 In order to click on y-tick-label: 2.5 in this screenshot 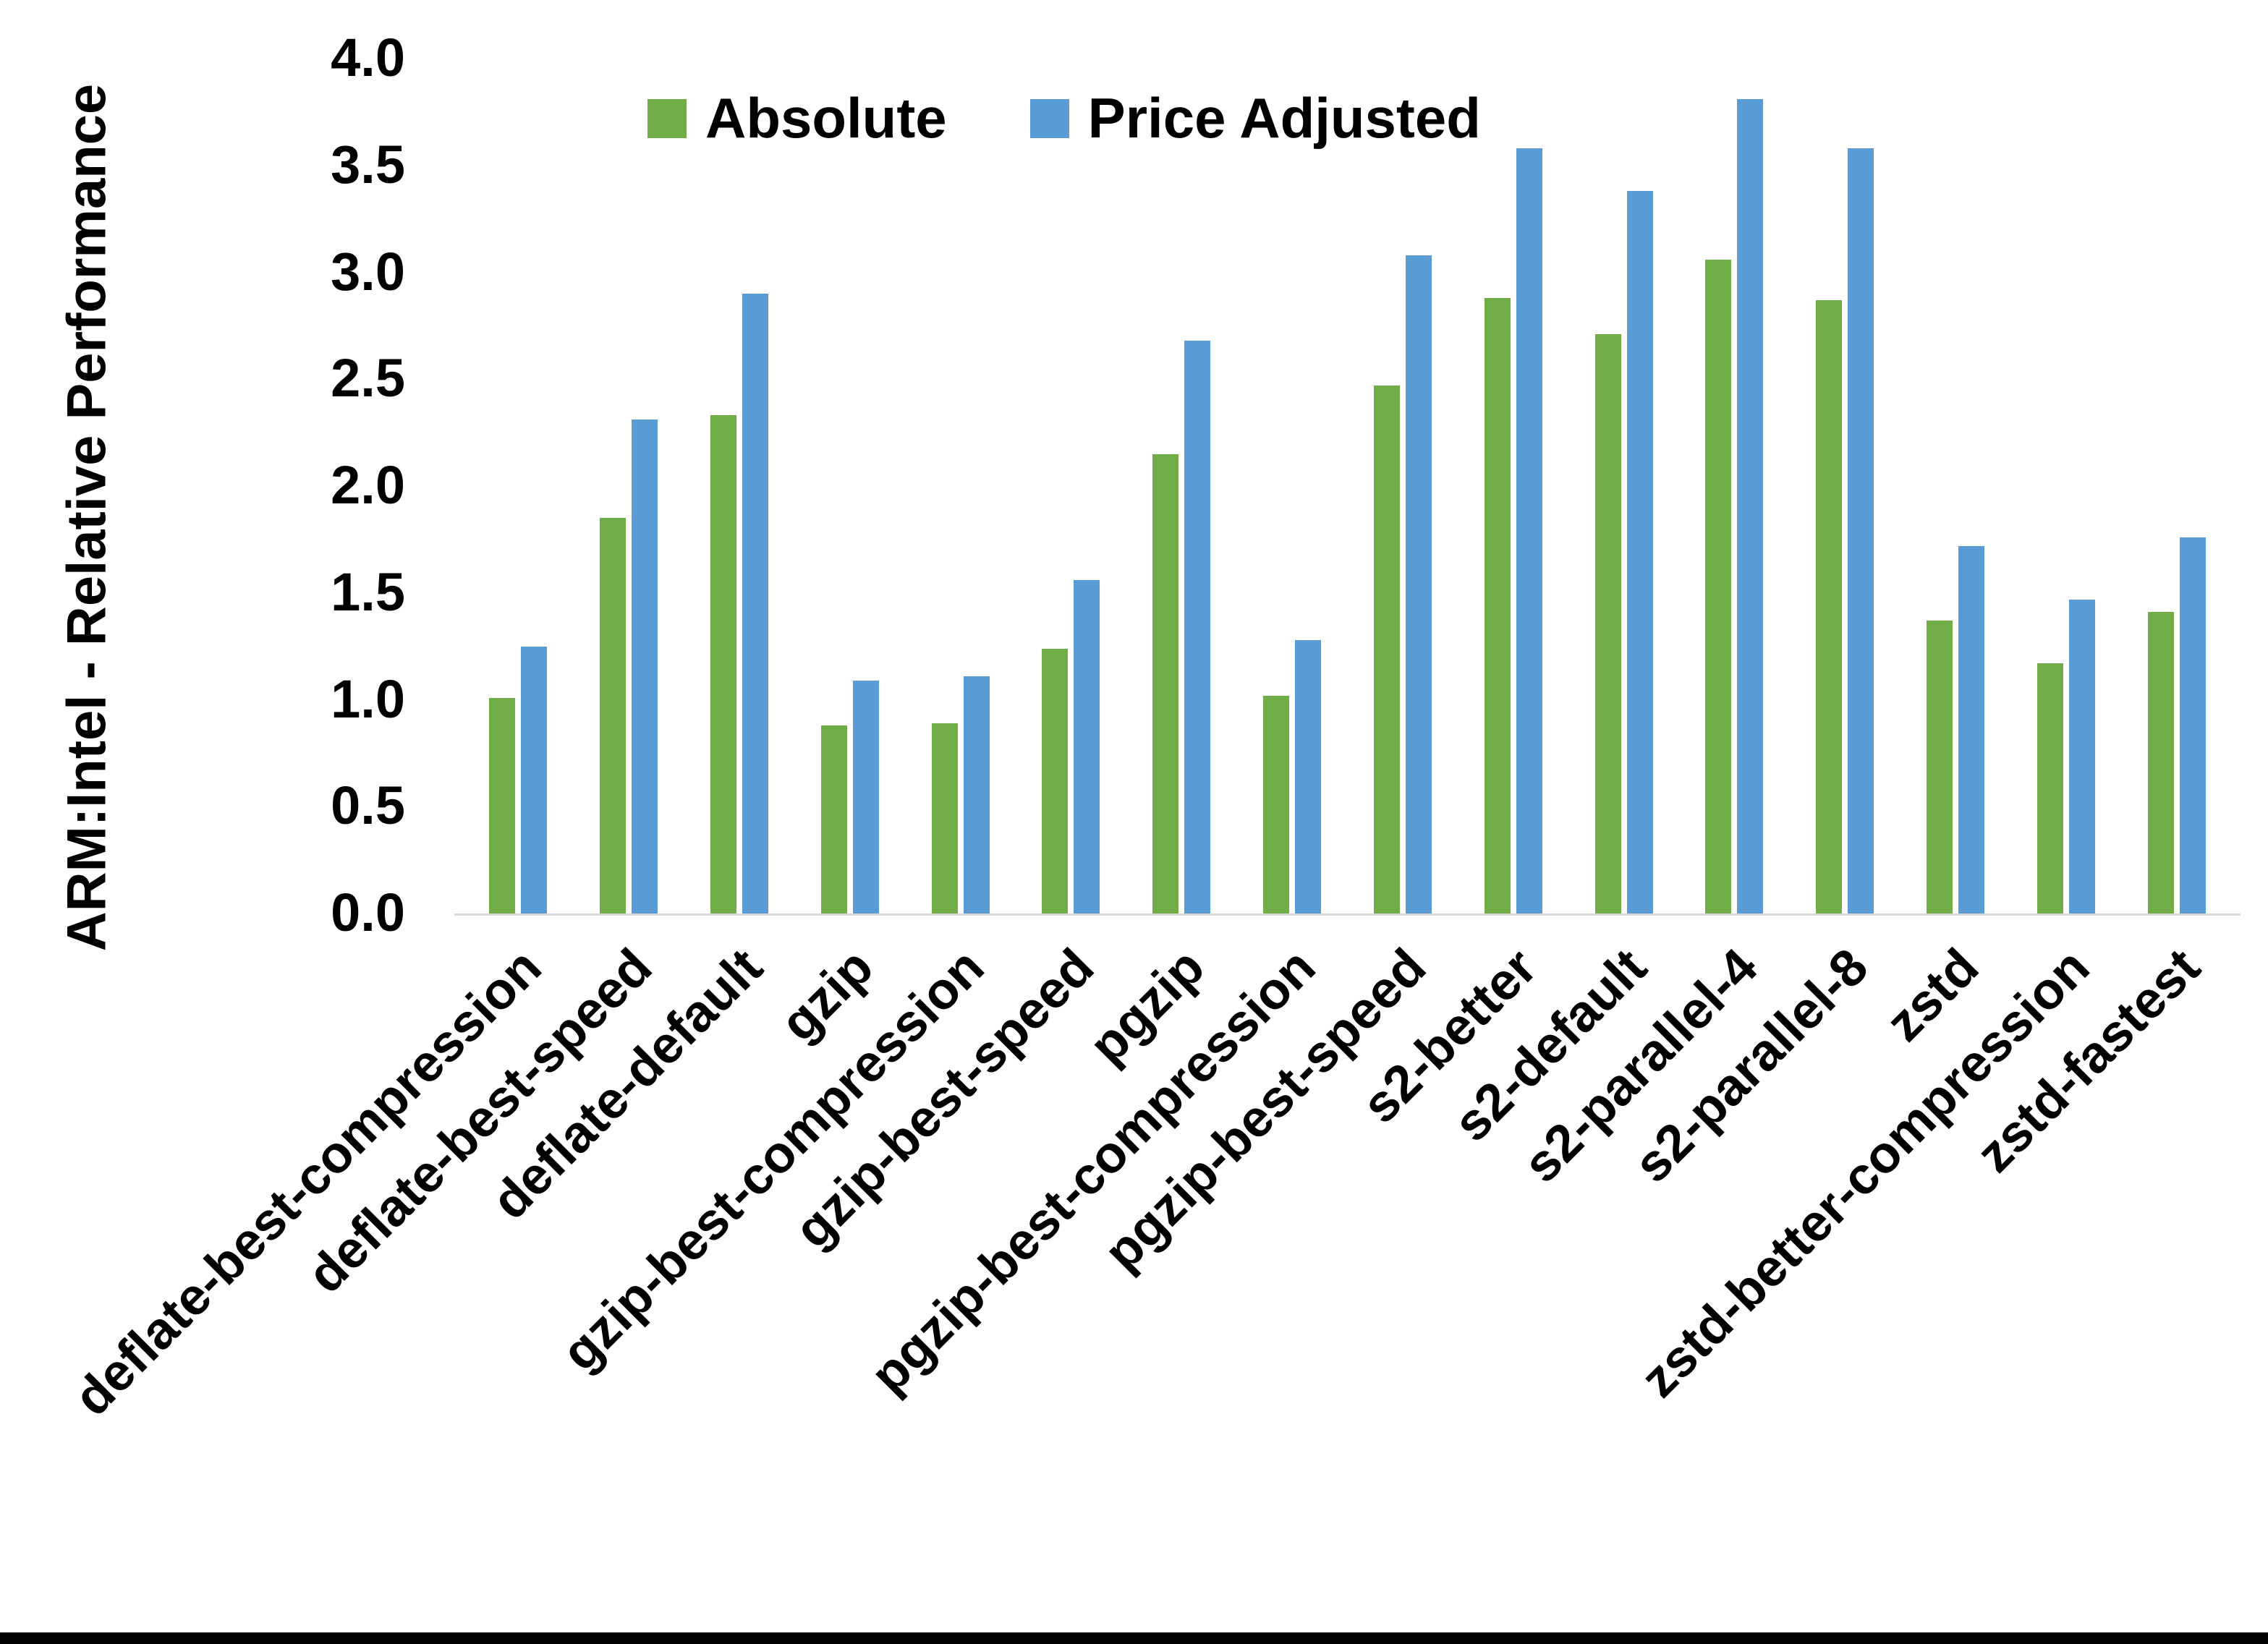, I will do `click(368, 378)`.